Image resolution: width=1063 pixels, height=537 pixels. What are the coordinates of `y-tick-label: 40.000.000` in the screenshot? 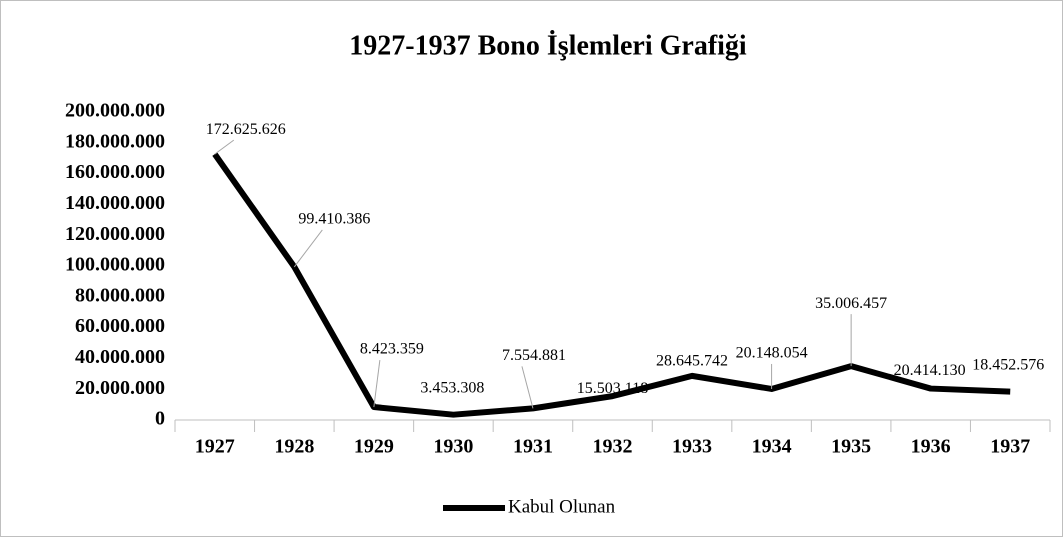 It's located at (120, 357).